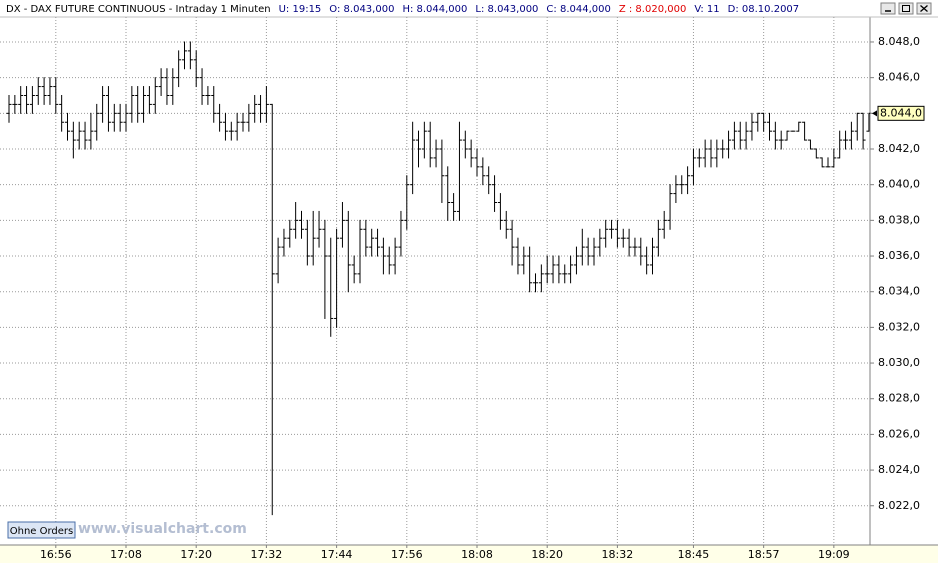  What do you see at coordinates (547, 554) in the screenshot?
I see `x-tick-label: 18:20` at bounding box center [547, 554].